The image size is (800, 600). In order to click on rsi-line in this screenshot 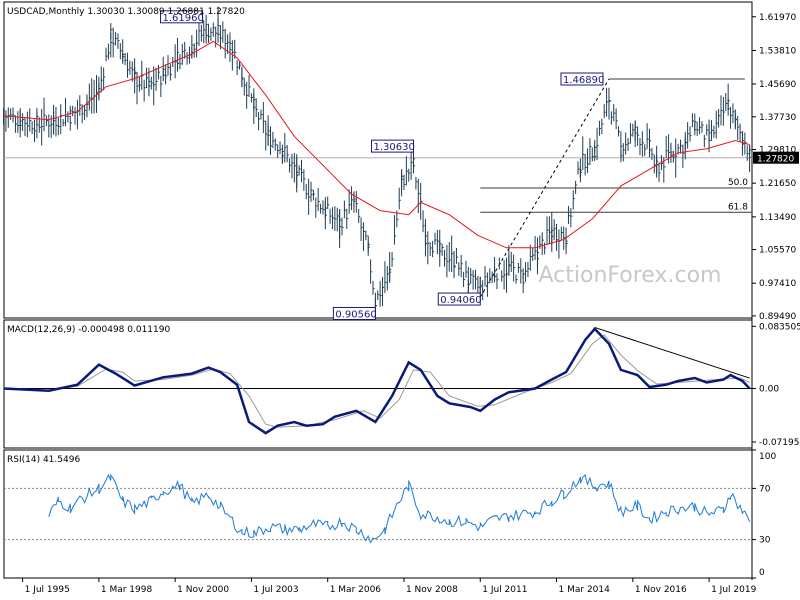, I will do `click(399, 508)`.